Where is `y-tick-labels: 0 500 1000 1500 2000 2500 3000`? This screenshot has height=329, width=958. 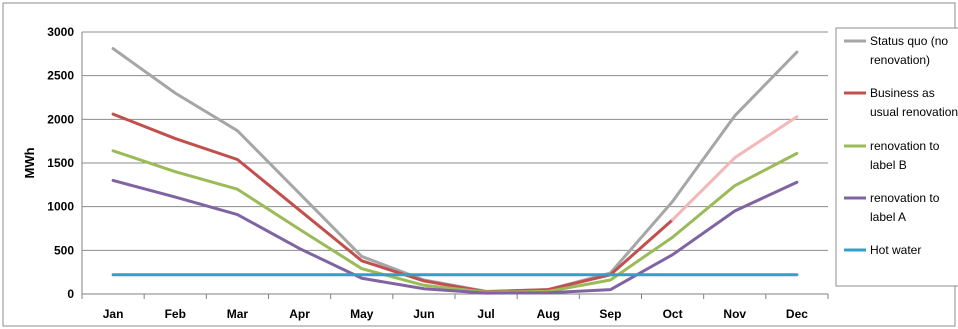
y-tick-labels: 0 500 1000 1500 2000 2500 3000 is located at coordinates (60, 163).